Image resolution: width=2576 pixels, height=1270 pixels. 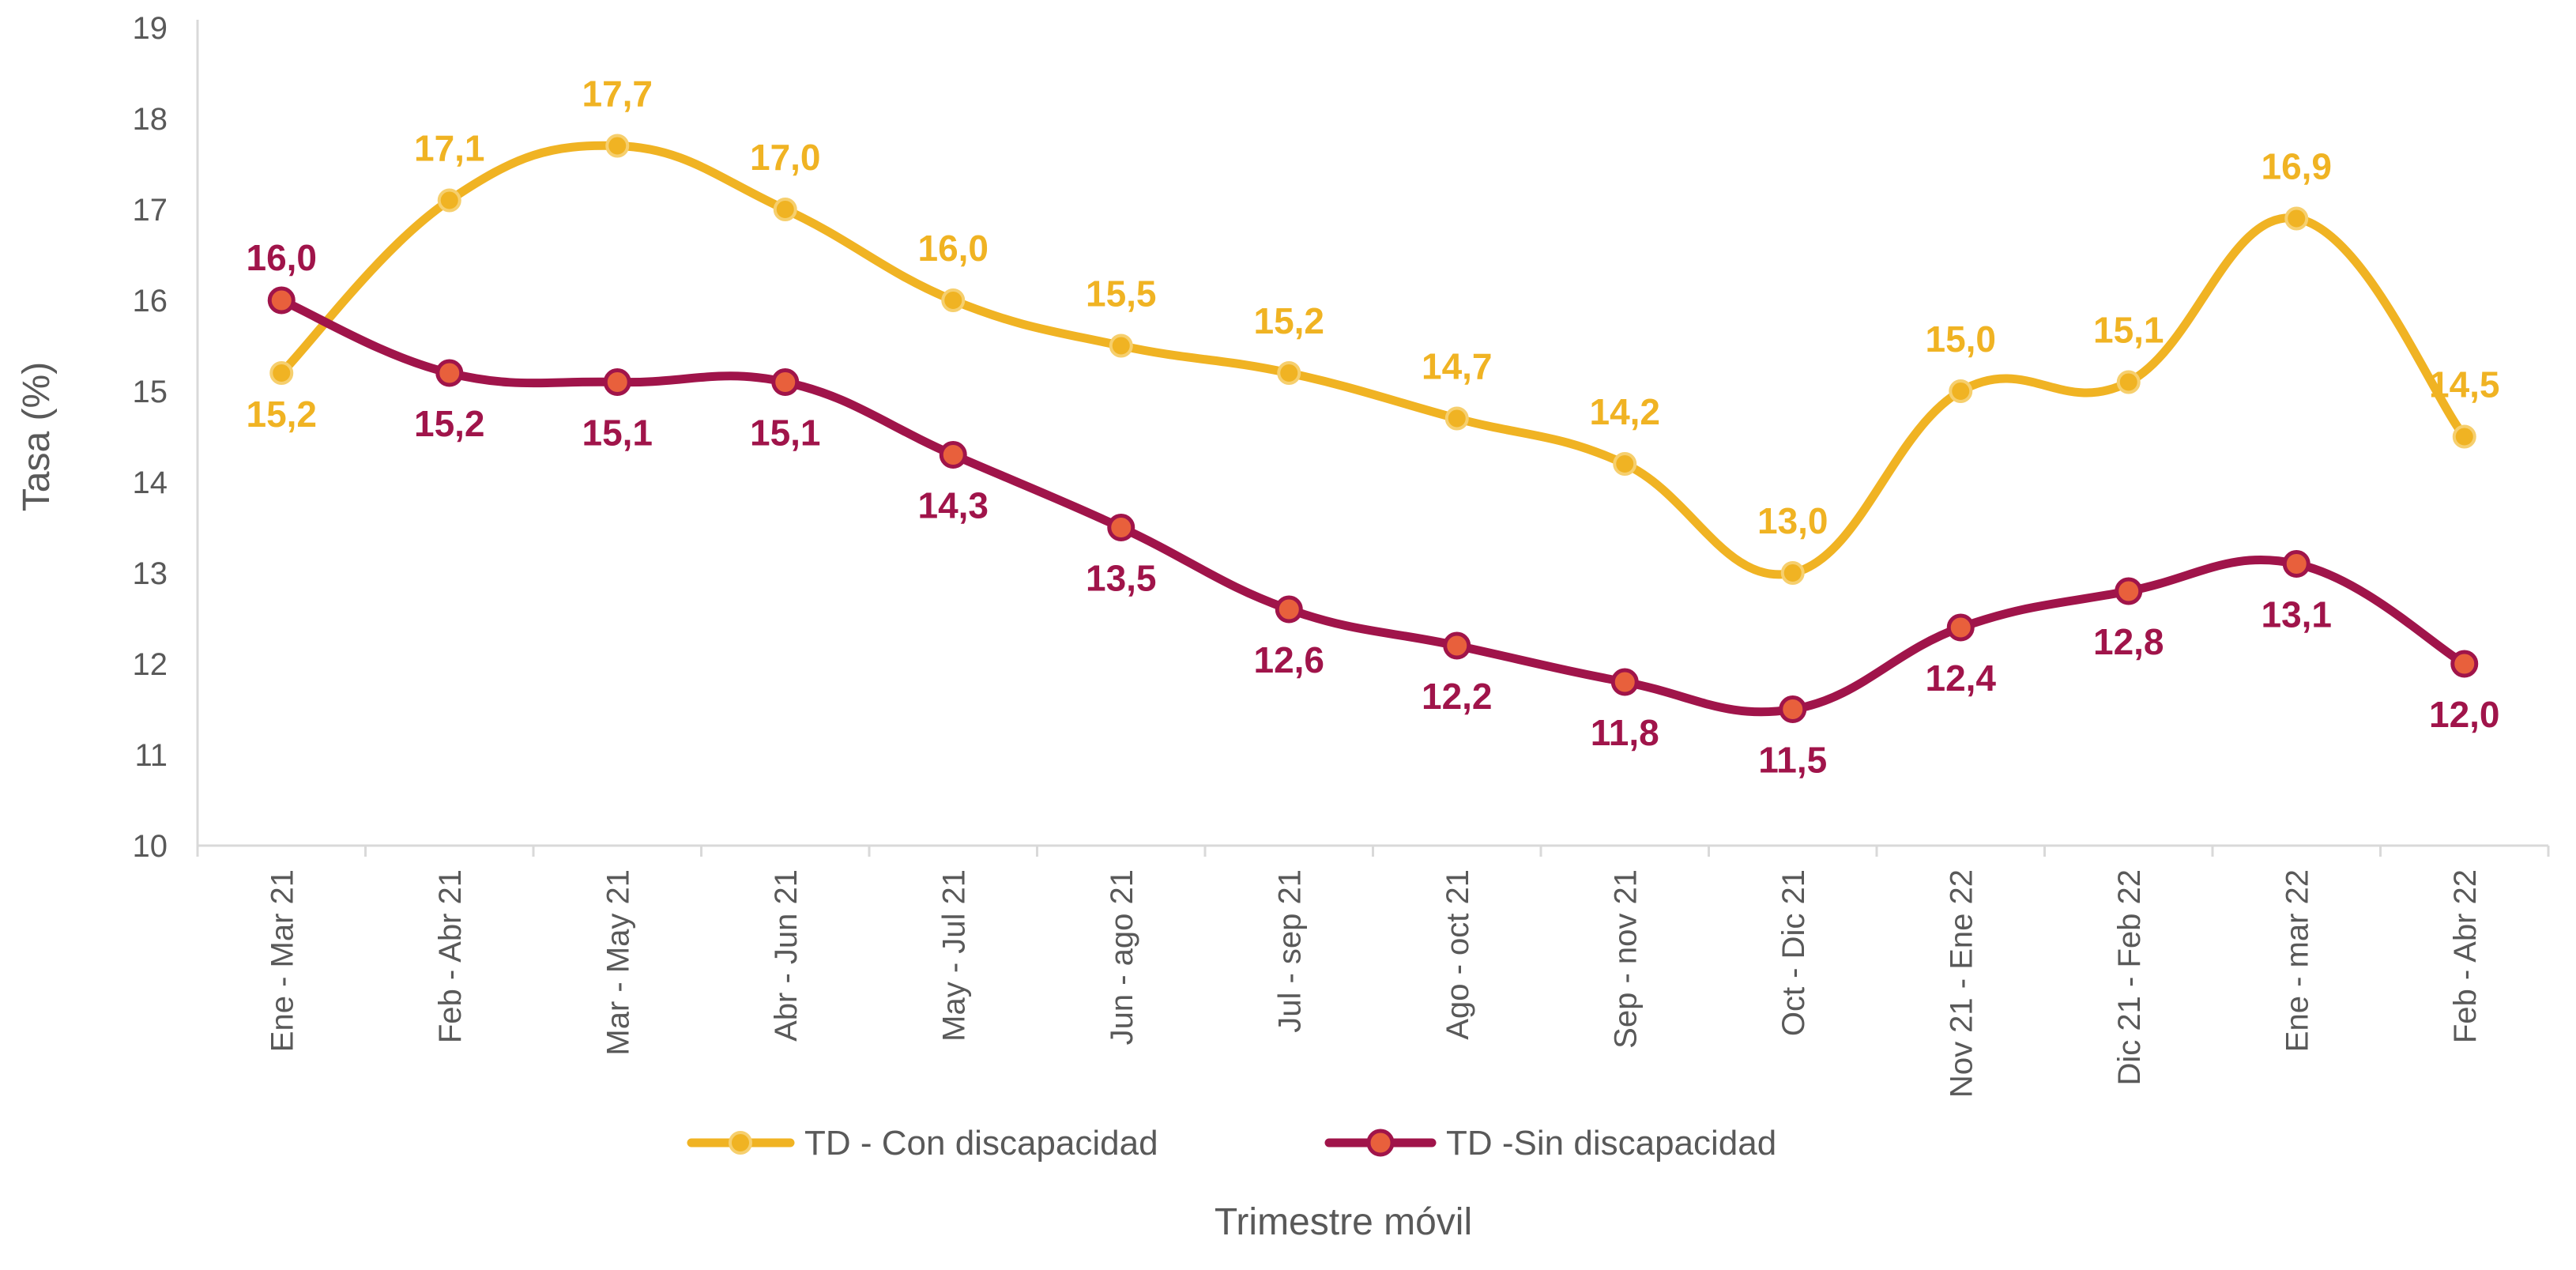 What do you see at coordinates (2296, 166) in the screenshot?
I see `data-label-con-discapacidad: 16,9` at bounding box center [2296, 166].